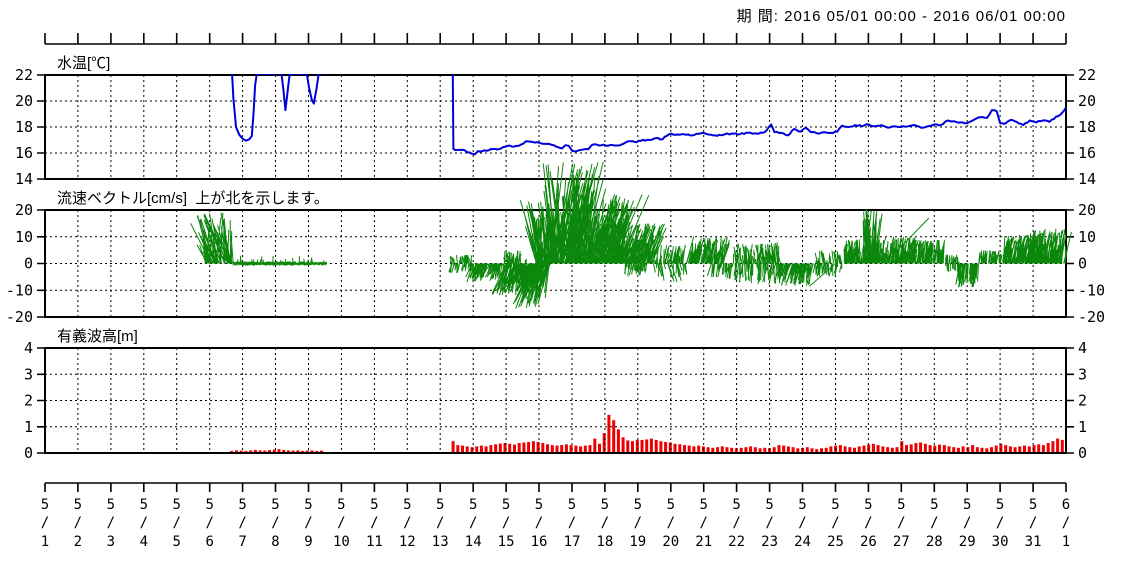 This screenshot has width=1134, height=567. I want to click on water-temp-line, so click(278, 108).